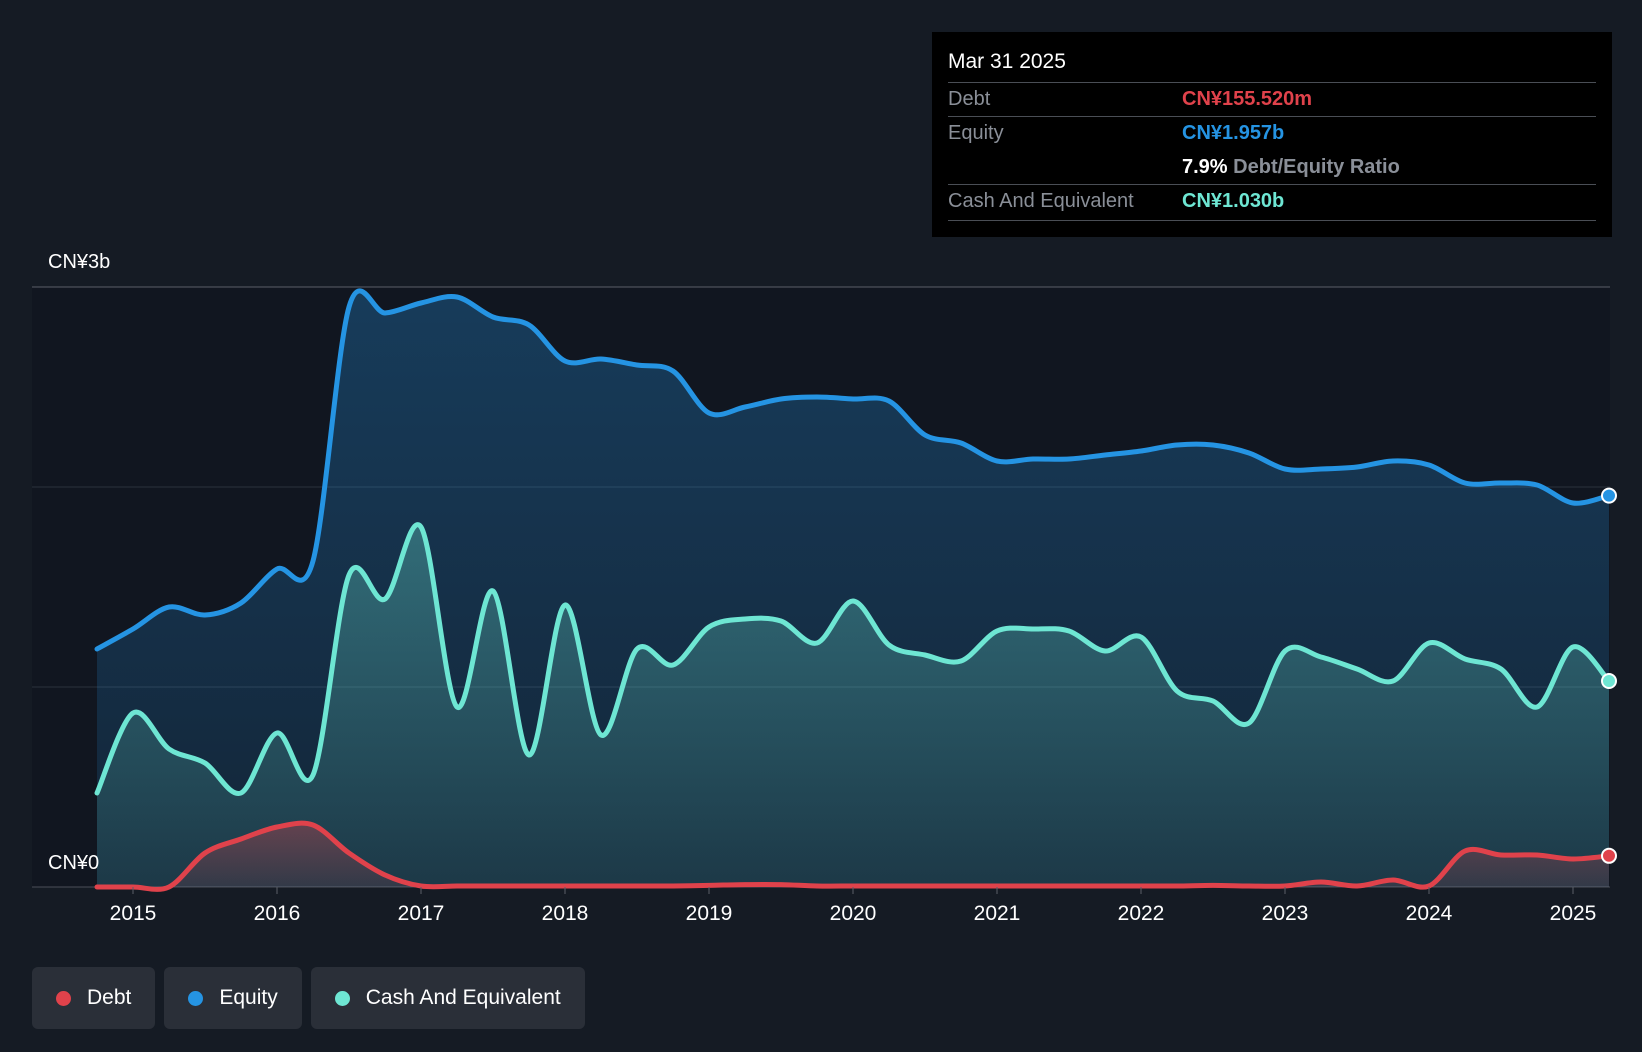 The image size is (1642, 1052). Describe the element at coordinates (1041, 201) in the screenshot. I see `tooltip-cash-label: Cash And Equivalent` at that location.